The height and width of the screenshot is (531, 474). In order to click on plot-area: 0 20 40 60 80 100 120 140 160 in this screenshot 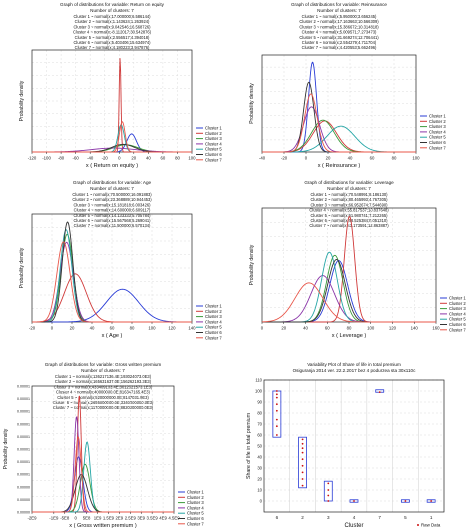, I will do `click(350, 269)`.